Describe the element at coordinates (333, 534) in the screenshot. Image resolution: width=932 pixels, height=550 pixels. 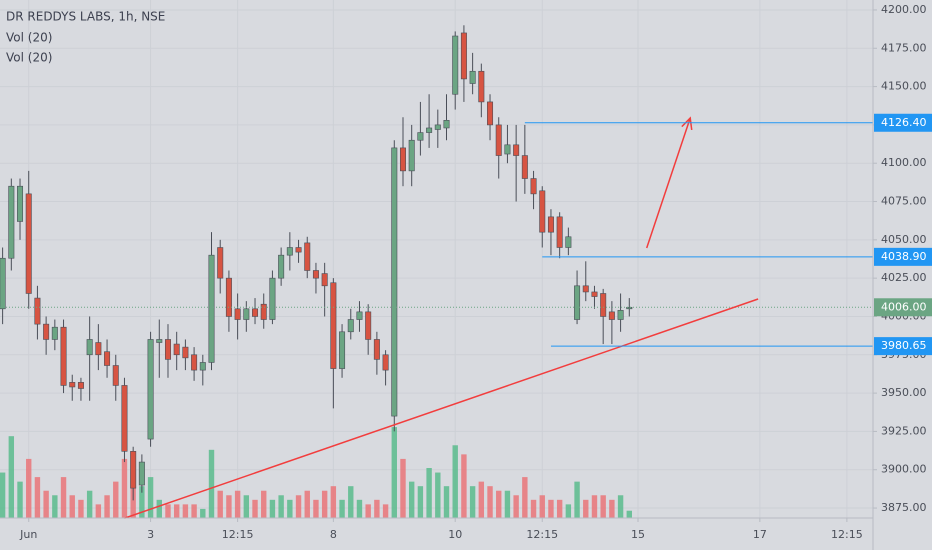
I see `x-tick-label: 8` at that location.